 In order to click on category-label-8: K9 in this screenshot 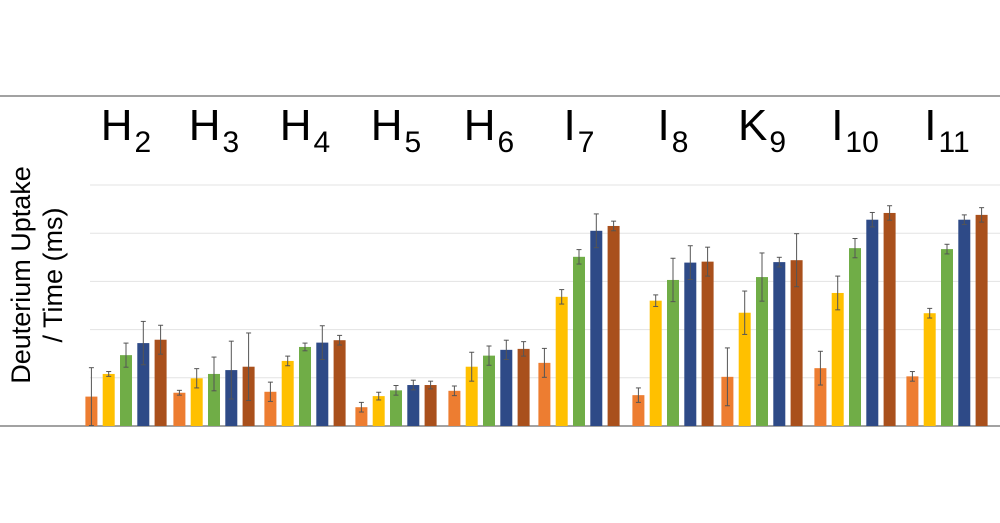, I will do `click(762, 130)`.